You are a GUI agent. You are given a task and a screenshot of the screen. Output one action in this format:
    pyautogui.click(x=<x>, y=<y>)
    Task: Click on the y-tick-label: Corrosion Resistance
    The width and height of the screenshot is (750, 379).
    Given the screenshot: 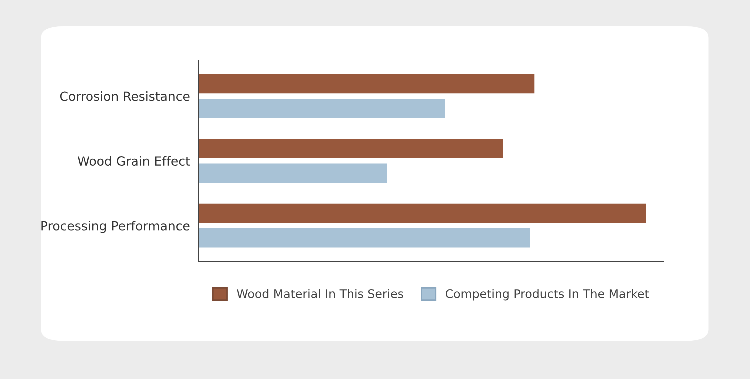 What is the action you would take?
    pyautogui.click(x=125, y=97)
    